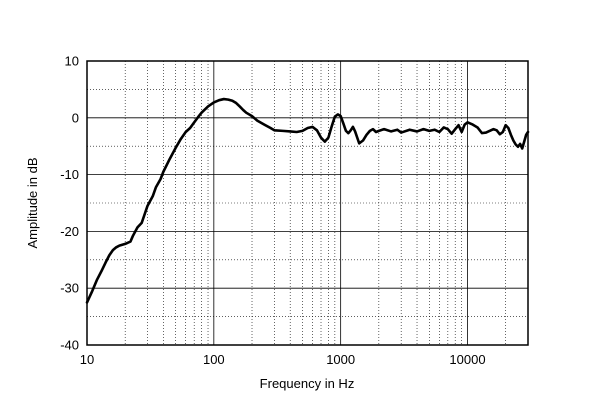 The width and height of the screenshot is (600, 406). Describe the element at coordinates (69, 174) in the screenshot. I see `y-tick-label: -10` at that location.